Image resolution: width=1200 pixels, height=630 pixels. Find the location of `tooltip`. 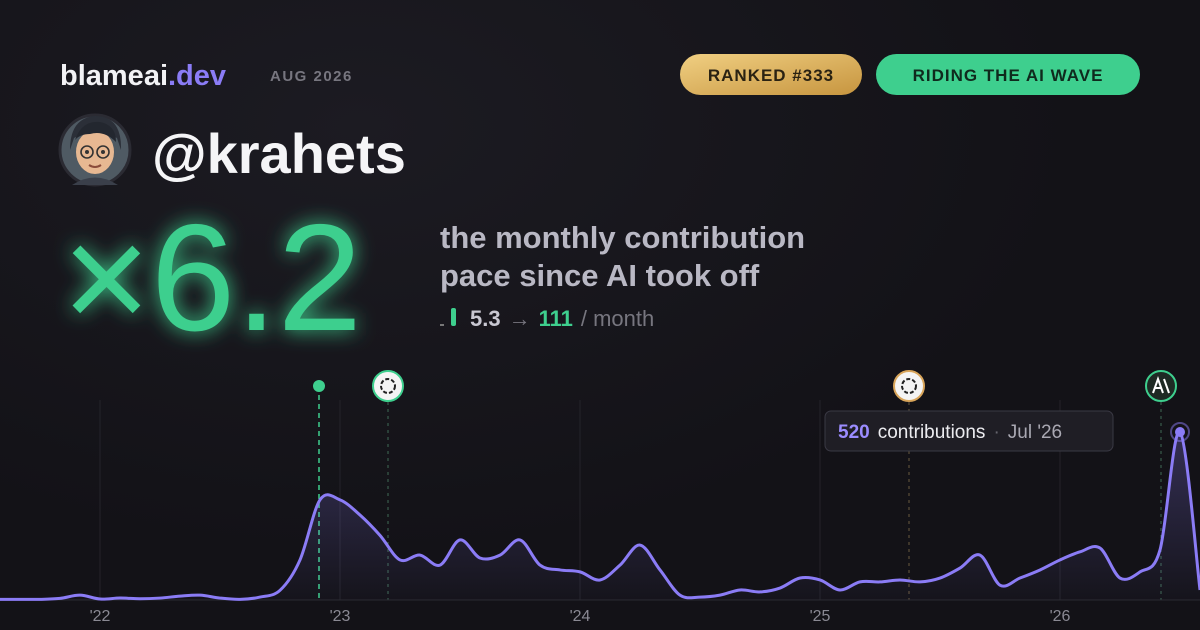

tooltip is located at coordinates (969, 431).